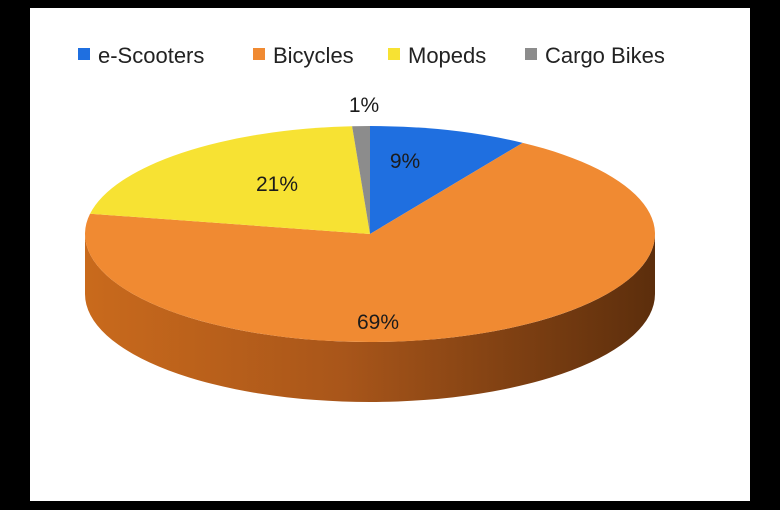  What do you see at coordinates (313, 55) in the screenshot?
I see `legend-label-bicycles: Bicycles` at bounding box center [313, 55].